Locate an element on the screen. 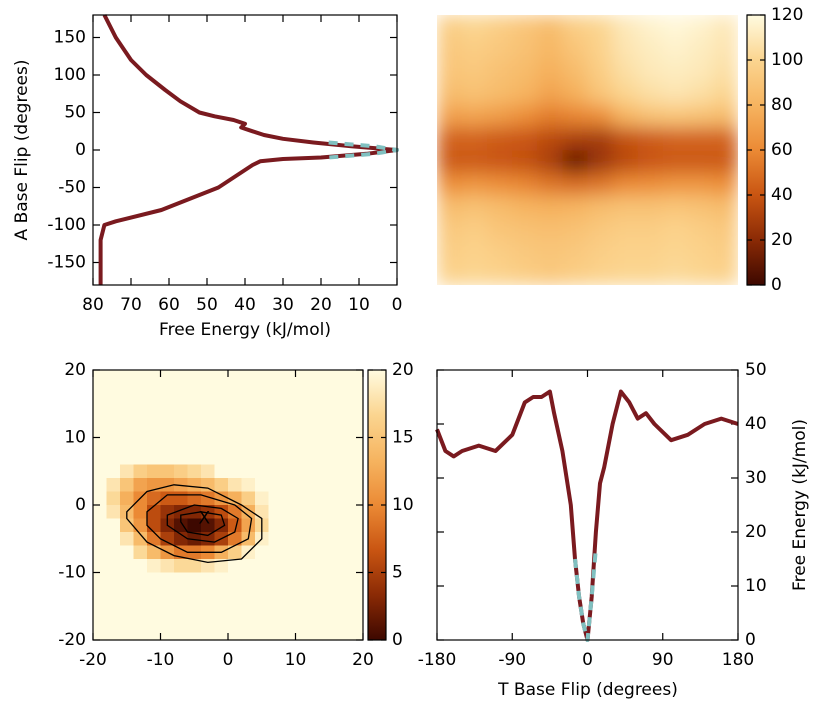 This screenshot has height=712, width=830. x-tick-label: 180 is located at coordinates (738, 660).